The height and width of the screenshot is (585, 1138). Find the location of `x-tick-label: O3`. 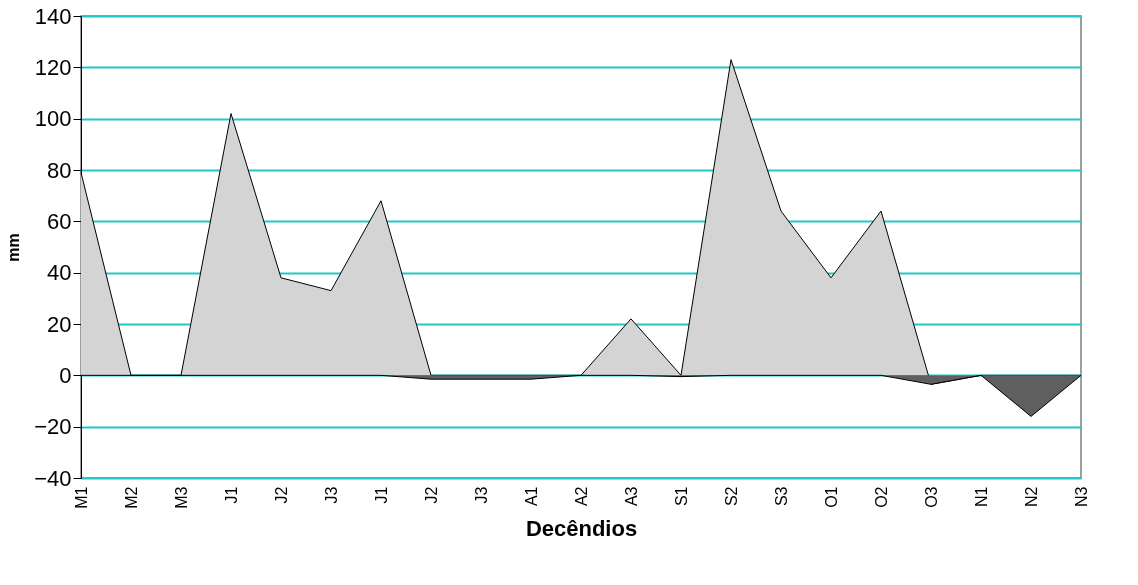

x-tick-label: O3 is located at coordinates (931, 497).